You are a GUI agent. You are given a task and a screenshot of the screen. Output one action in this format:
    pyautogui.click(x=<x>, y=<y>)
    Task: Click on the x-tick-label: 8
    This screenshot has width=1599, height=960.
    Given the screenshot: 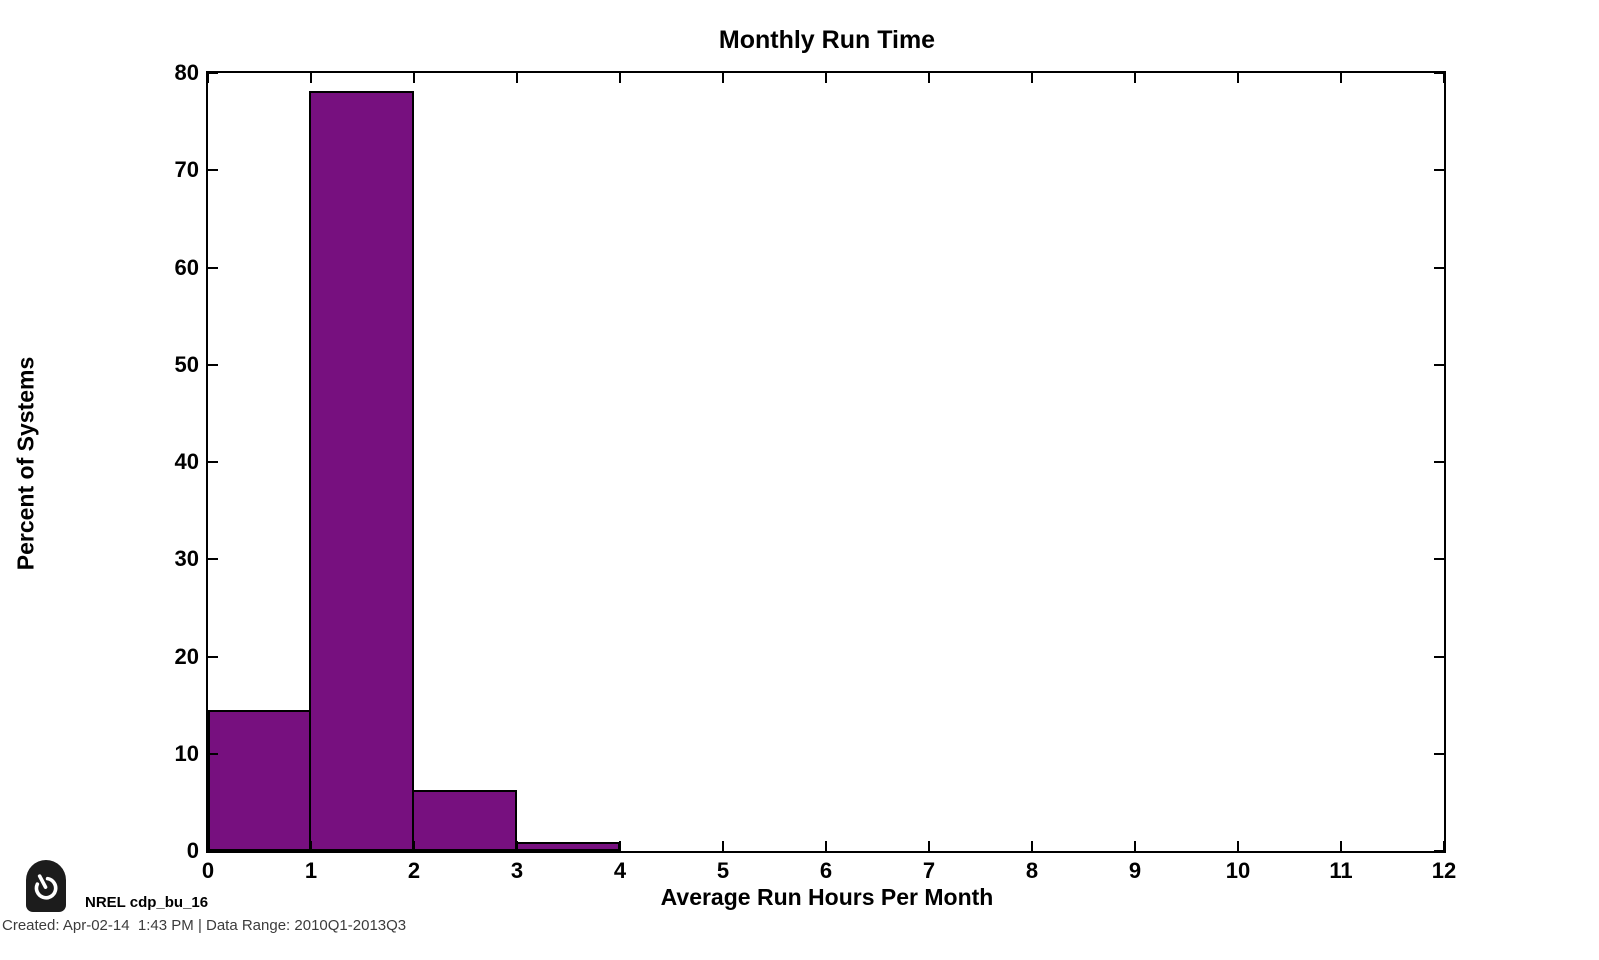 What is the action you would take?
    pyautogui.click(x=1032, y=870)
    